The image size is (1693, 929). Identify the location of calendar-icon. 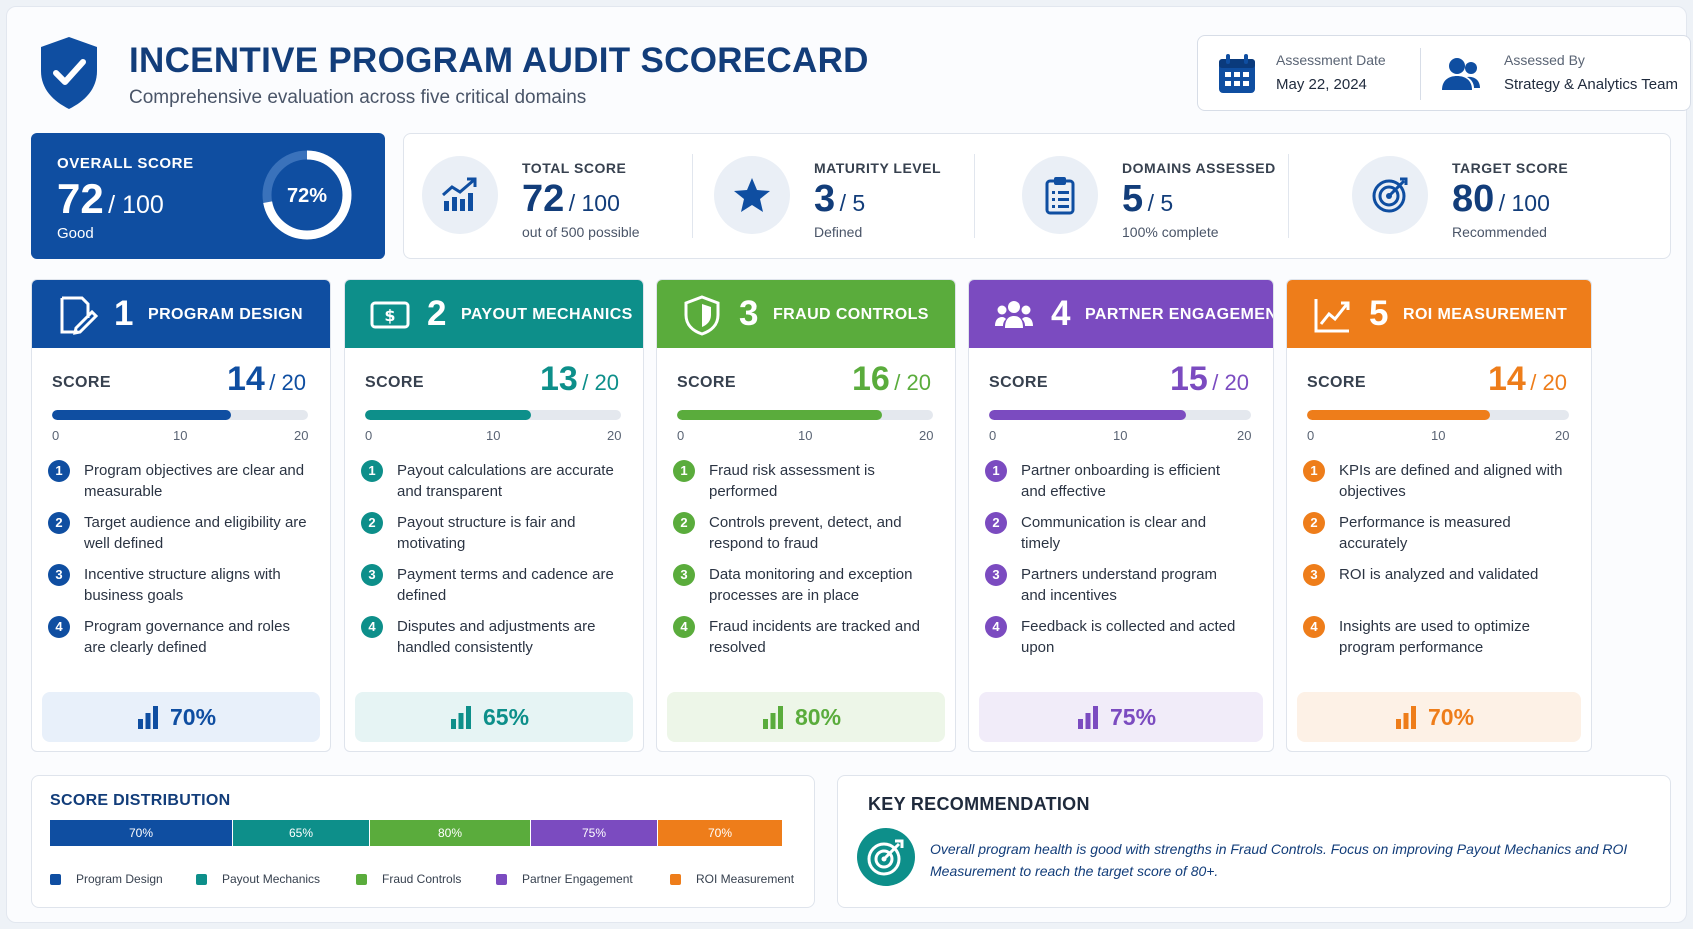
(1237, 73).